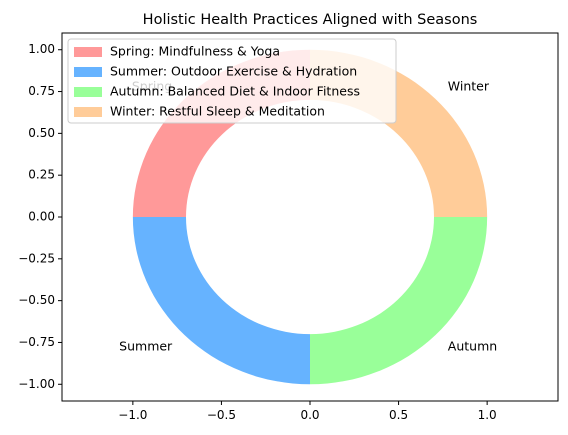 Image resolution: width=568 pixels, height=435 pixels. What do you see at coordinates (398, 415) in the screenshot?
I see `x-tick-label: 0.5` at bounding box center [398, 415].